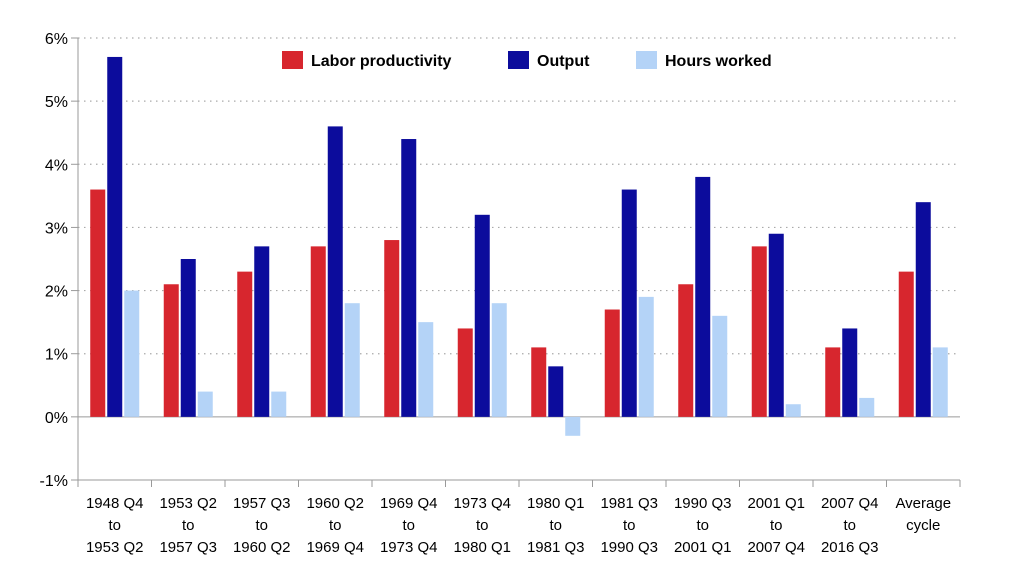 This screenshot has width=1024, height=575. What do you see at coordinates (56, 355) in the screenshot?
I see `y-tick-label: 1%` at bounding box center [56, 355].